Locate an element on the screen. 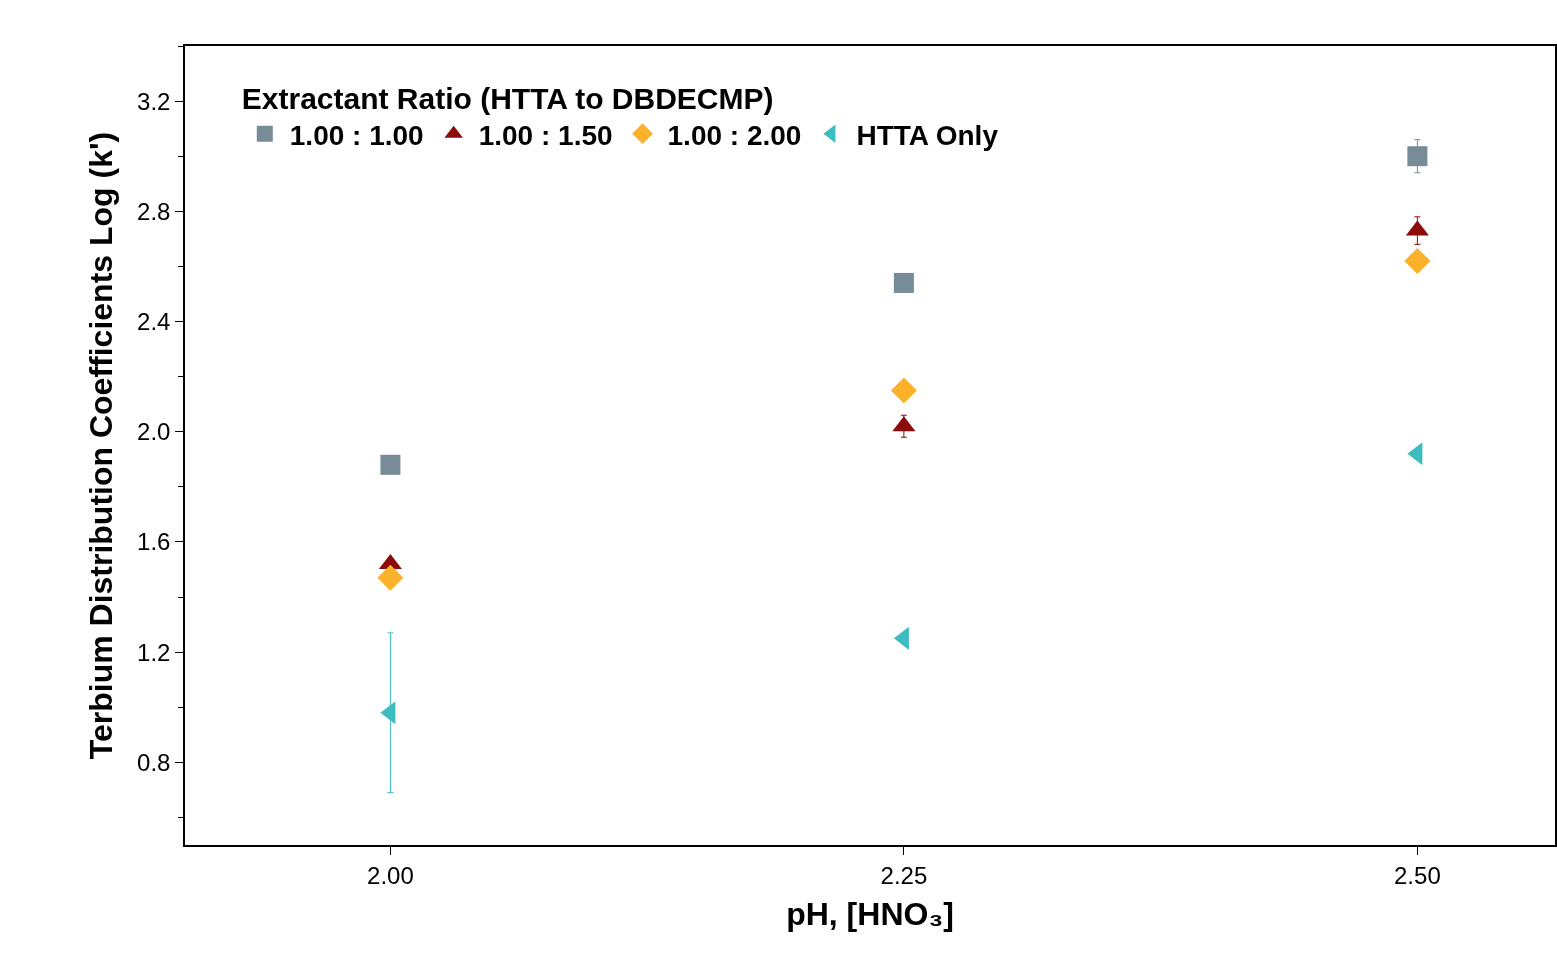 The height and width of the screenshot is (956, 1557). legend-label: 1.00 : 1.50 is located at coordinates (545, 135).